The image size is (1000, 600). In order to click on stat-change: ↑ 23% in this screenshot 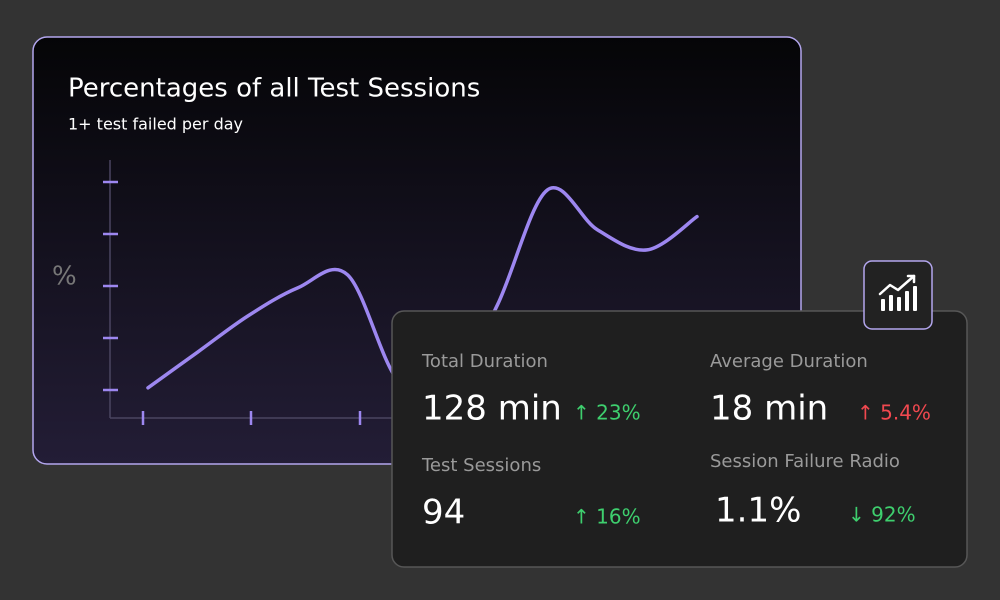, I will do `click(607, 413)`.